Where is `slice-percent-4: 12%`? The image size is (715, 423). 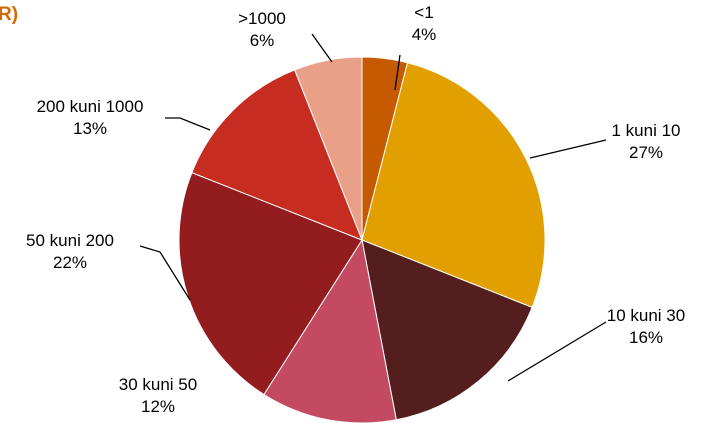 slice-percent-4: 12% is located at coordinates (158, 406).